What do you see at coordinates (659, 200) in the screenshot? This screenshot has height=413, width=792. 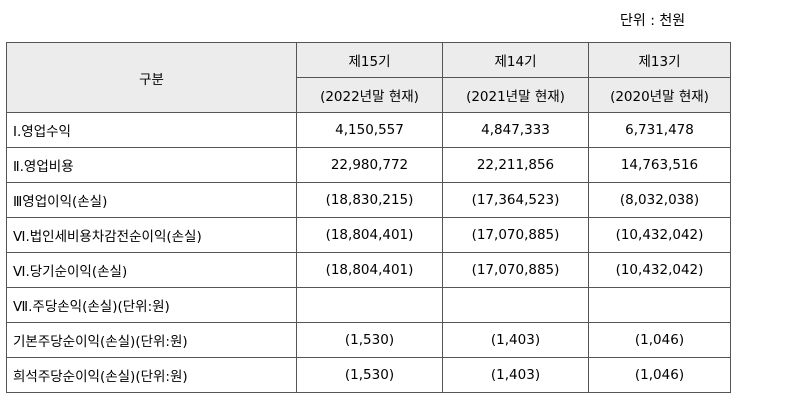 I see `cell-value: (8,032,038)` at bounding box center [659, 200].